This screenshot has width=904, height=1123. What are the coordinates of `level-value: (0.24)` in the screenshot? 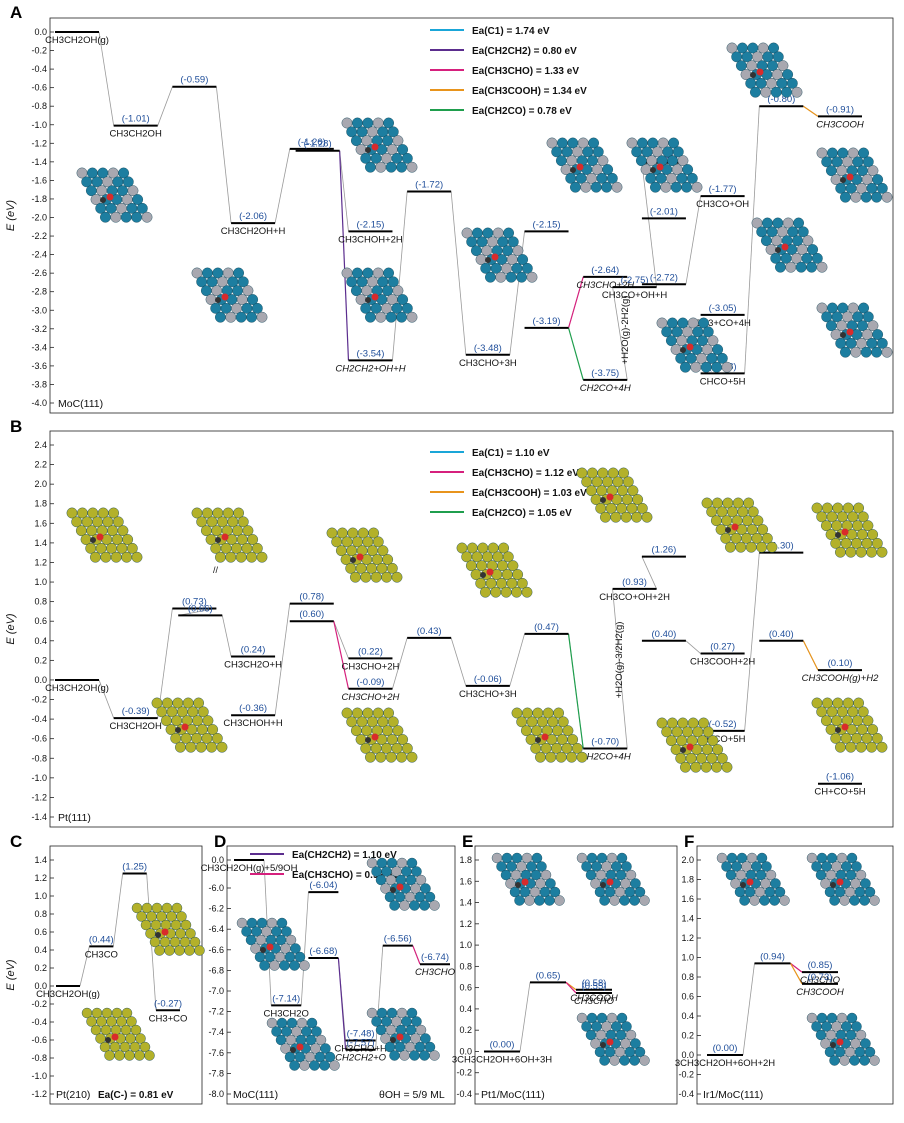 It's located at (253, 649).